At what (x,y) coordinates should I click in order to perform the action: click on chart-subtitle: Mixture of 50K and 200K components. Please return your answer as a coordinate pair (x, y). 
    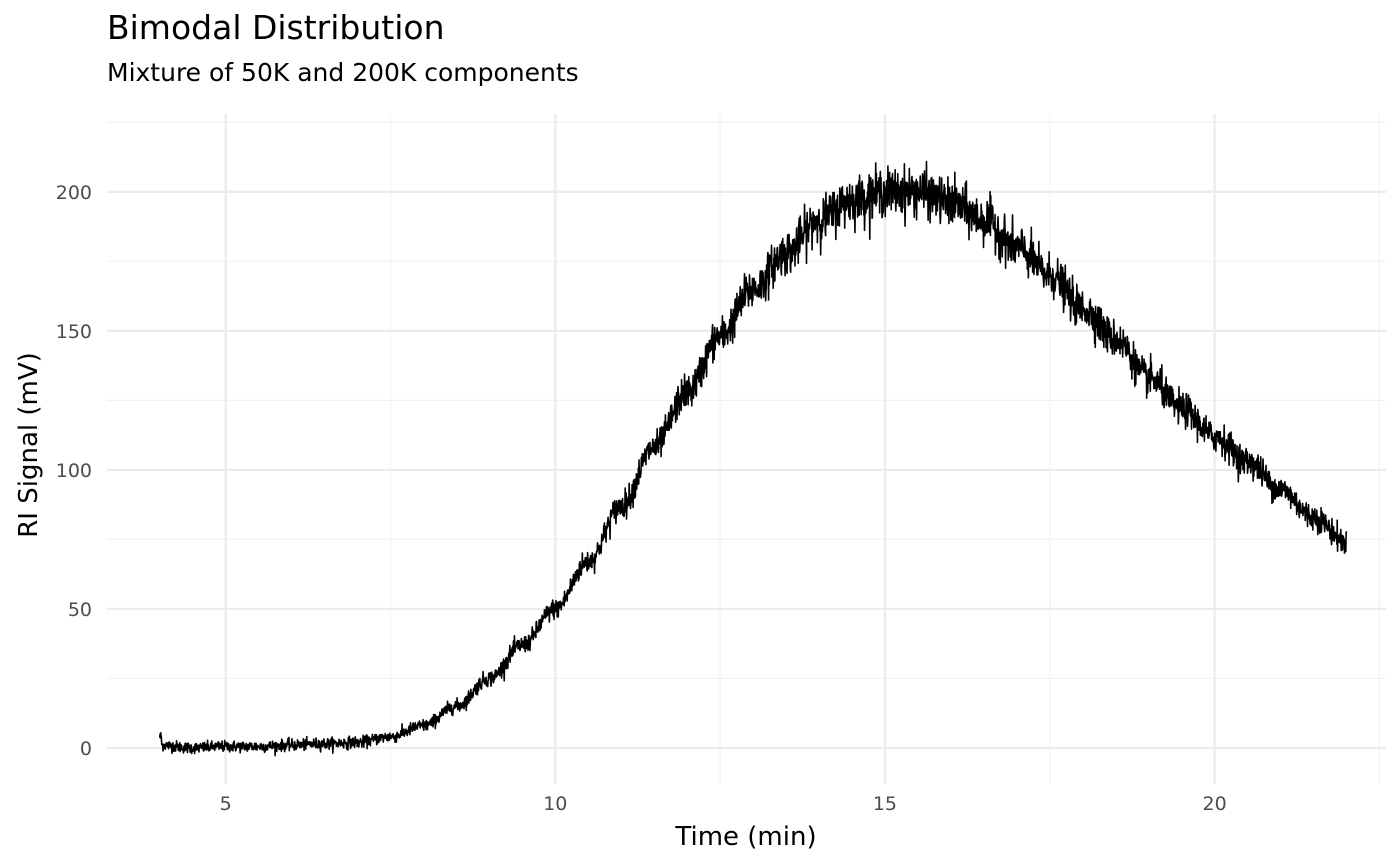
    Looking at the image, I should click on (343, 72).